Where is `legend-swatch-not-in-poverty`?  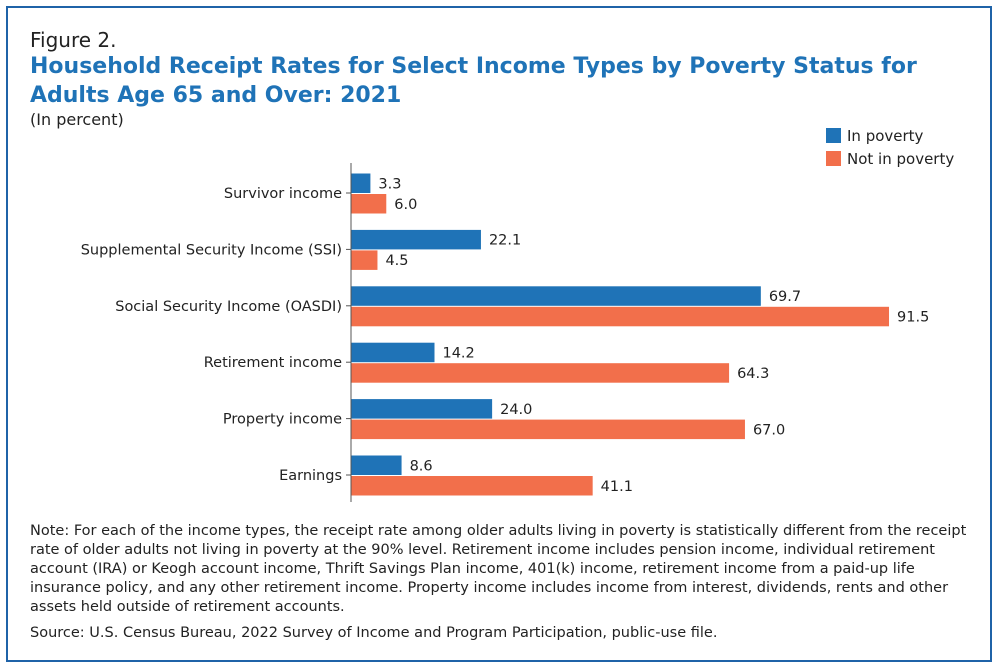
legend-swatch-not-in-poverty is located at coordinates (833, 158).